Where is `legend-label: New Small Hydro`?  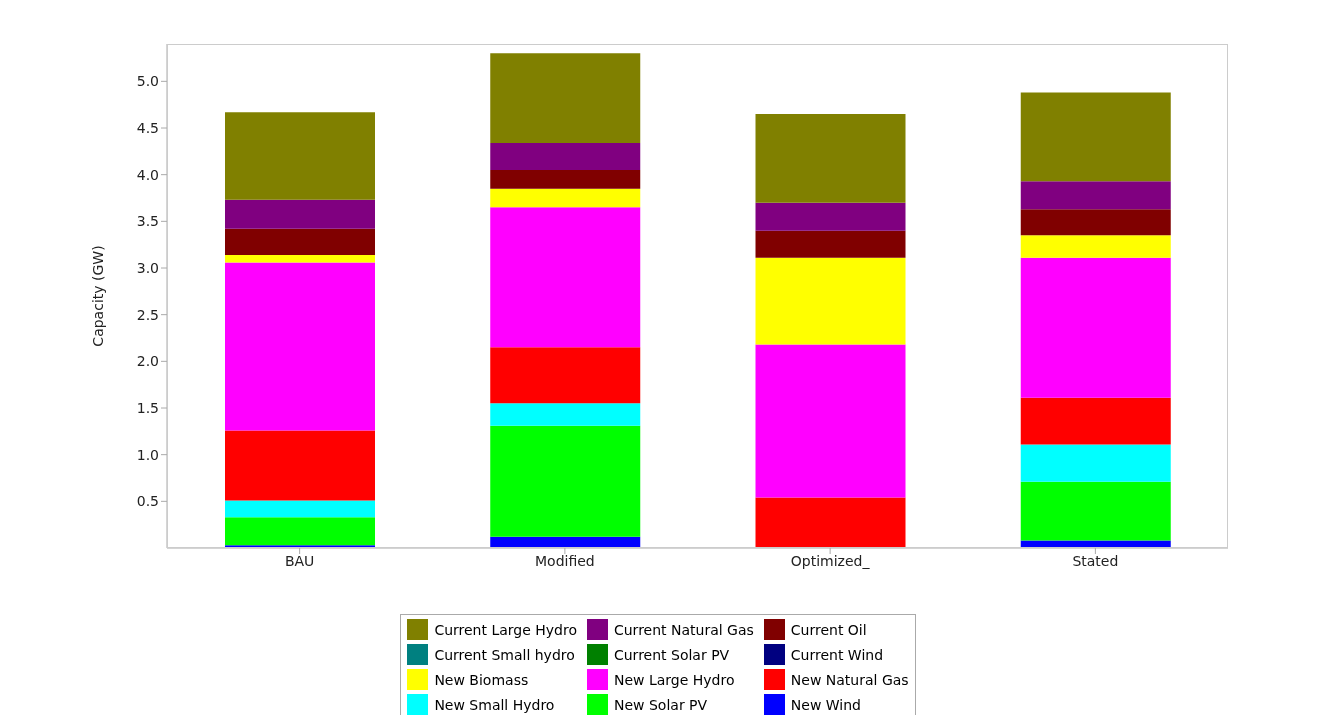 legend-label: New Small Hydro is located at coordinates (494, 704).